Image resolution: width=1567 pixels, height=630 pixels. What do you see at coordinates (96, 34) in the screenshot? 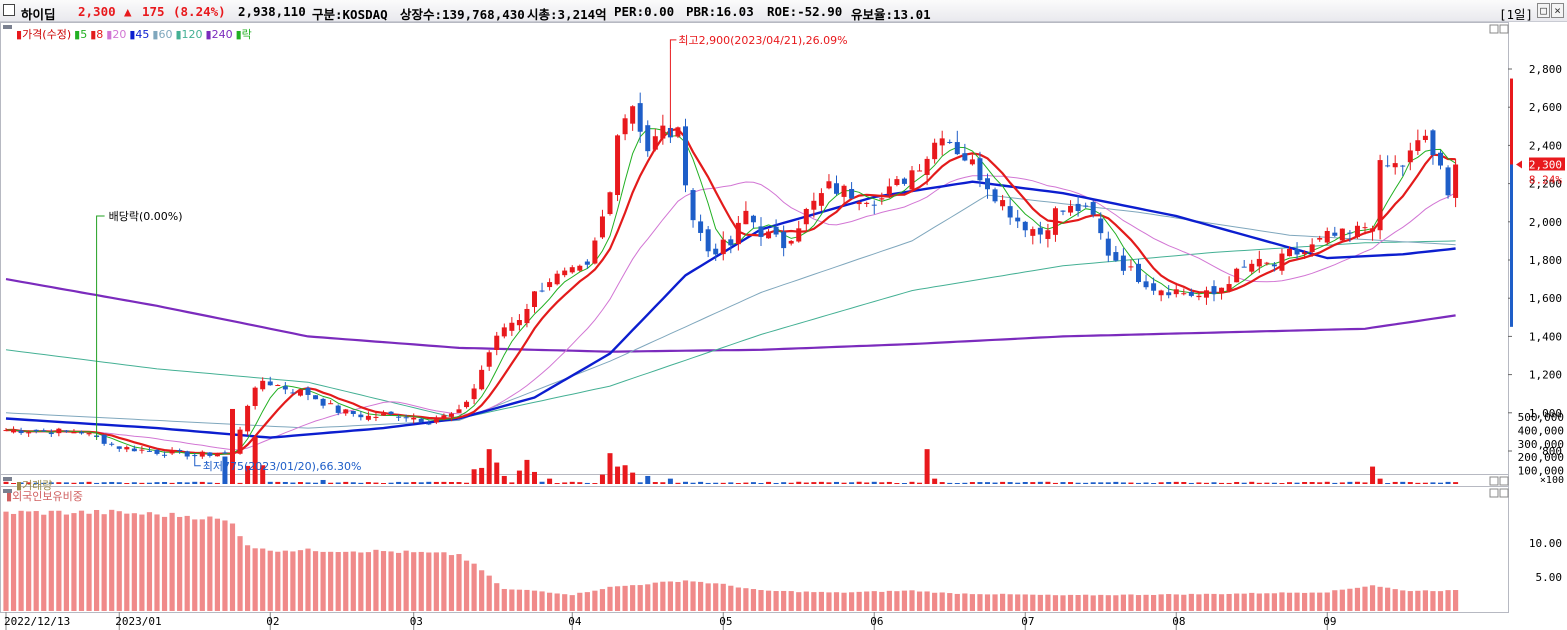
I see `legend-item: ▮8` at bounding box center [96, 34].